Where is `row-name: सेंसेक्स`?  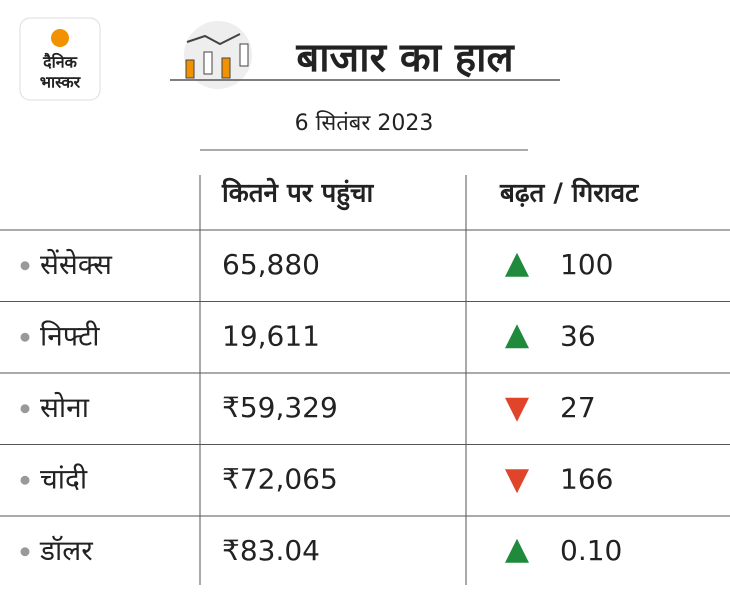
row-name: सेंसेक्स is located at coordinates (76, 264).